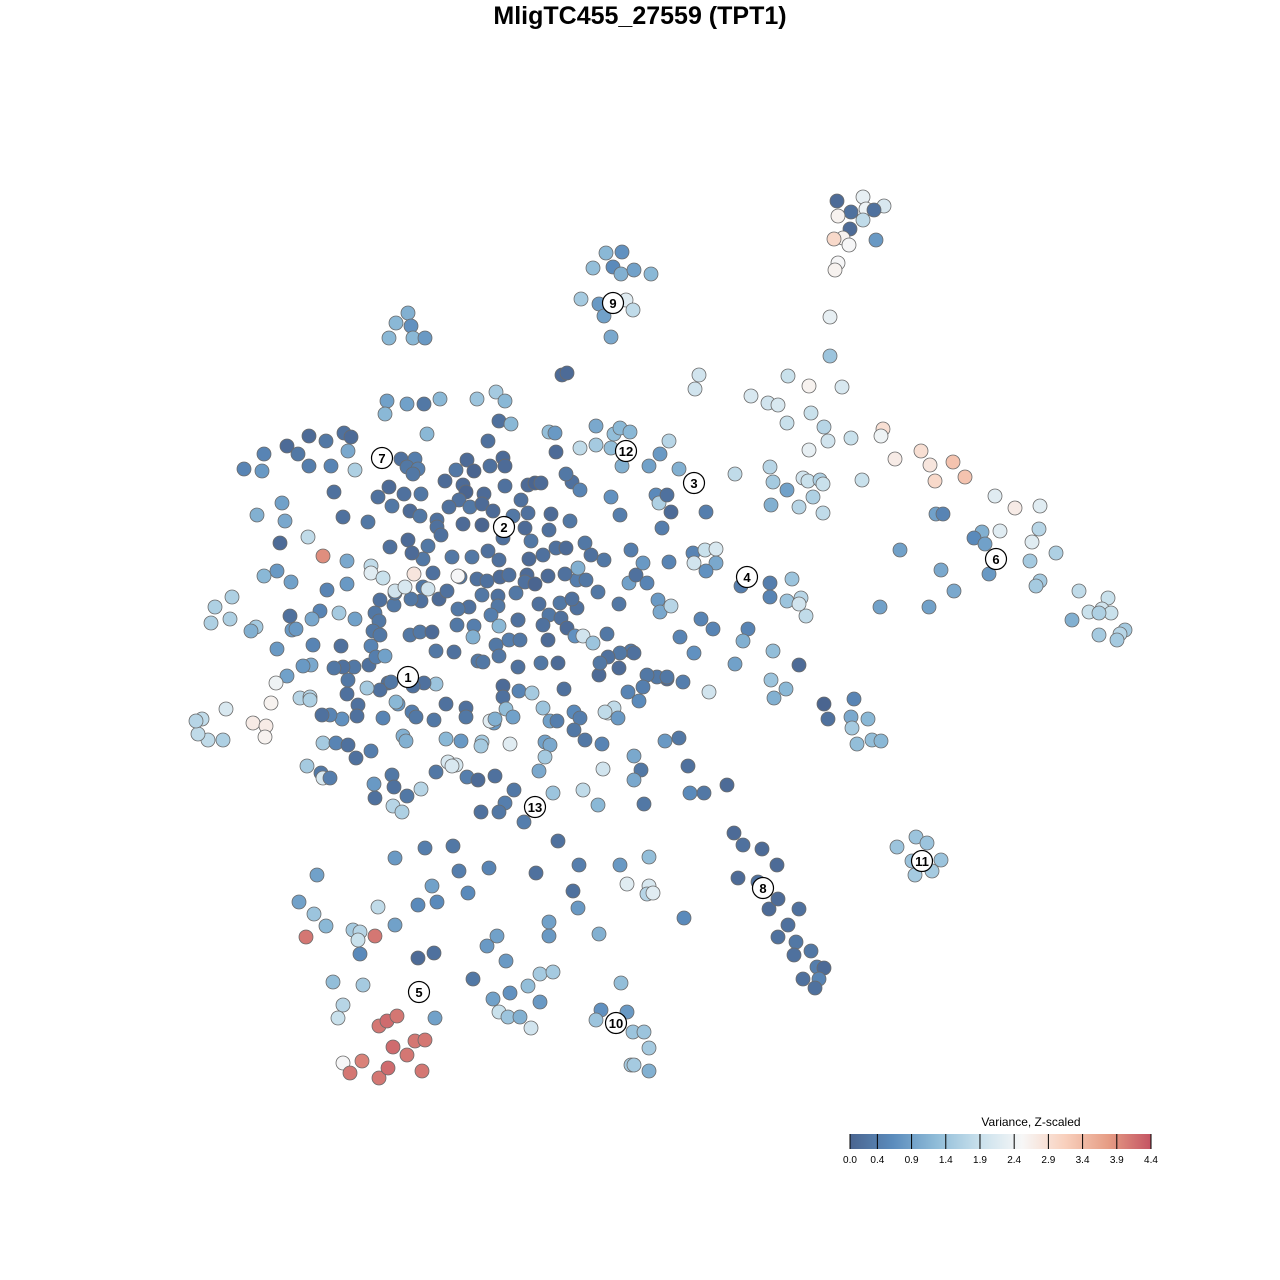 The width and height of the screenshot is (1280, 1280). What do you see at coordinates (408, 677) in the screenshot?
I see `cluster-label-1: 1` at bounding box center [408, 677].